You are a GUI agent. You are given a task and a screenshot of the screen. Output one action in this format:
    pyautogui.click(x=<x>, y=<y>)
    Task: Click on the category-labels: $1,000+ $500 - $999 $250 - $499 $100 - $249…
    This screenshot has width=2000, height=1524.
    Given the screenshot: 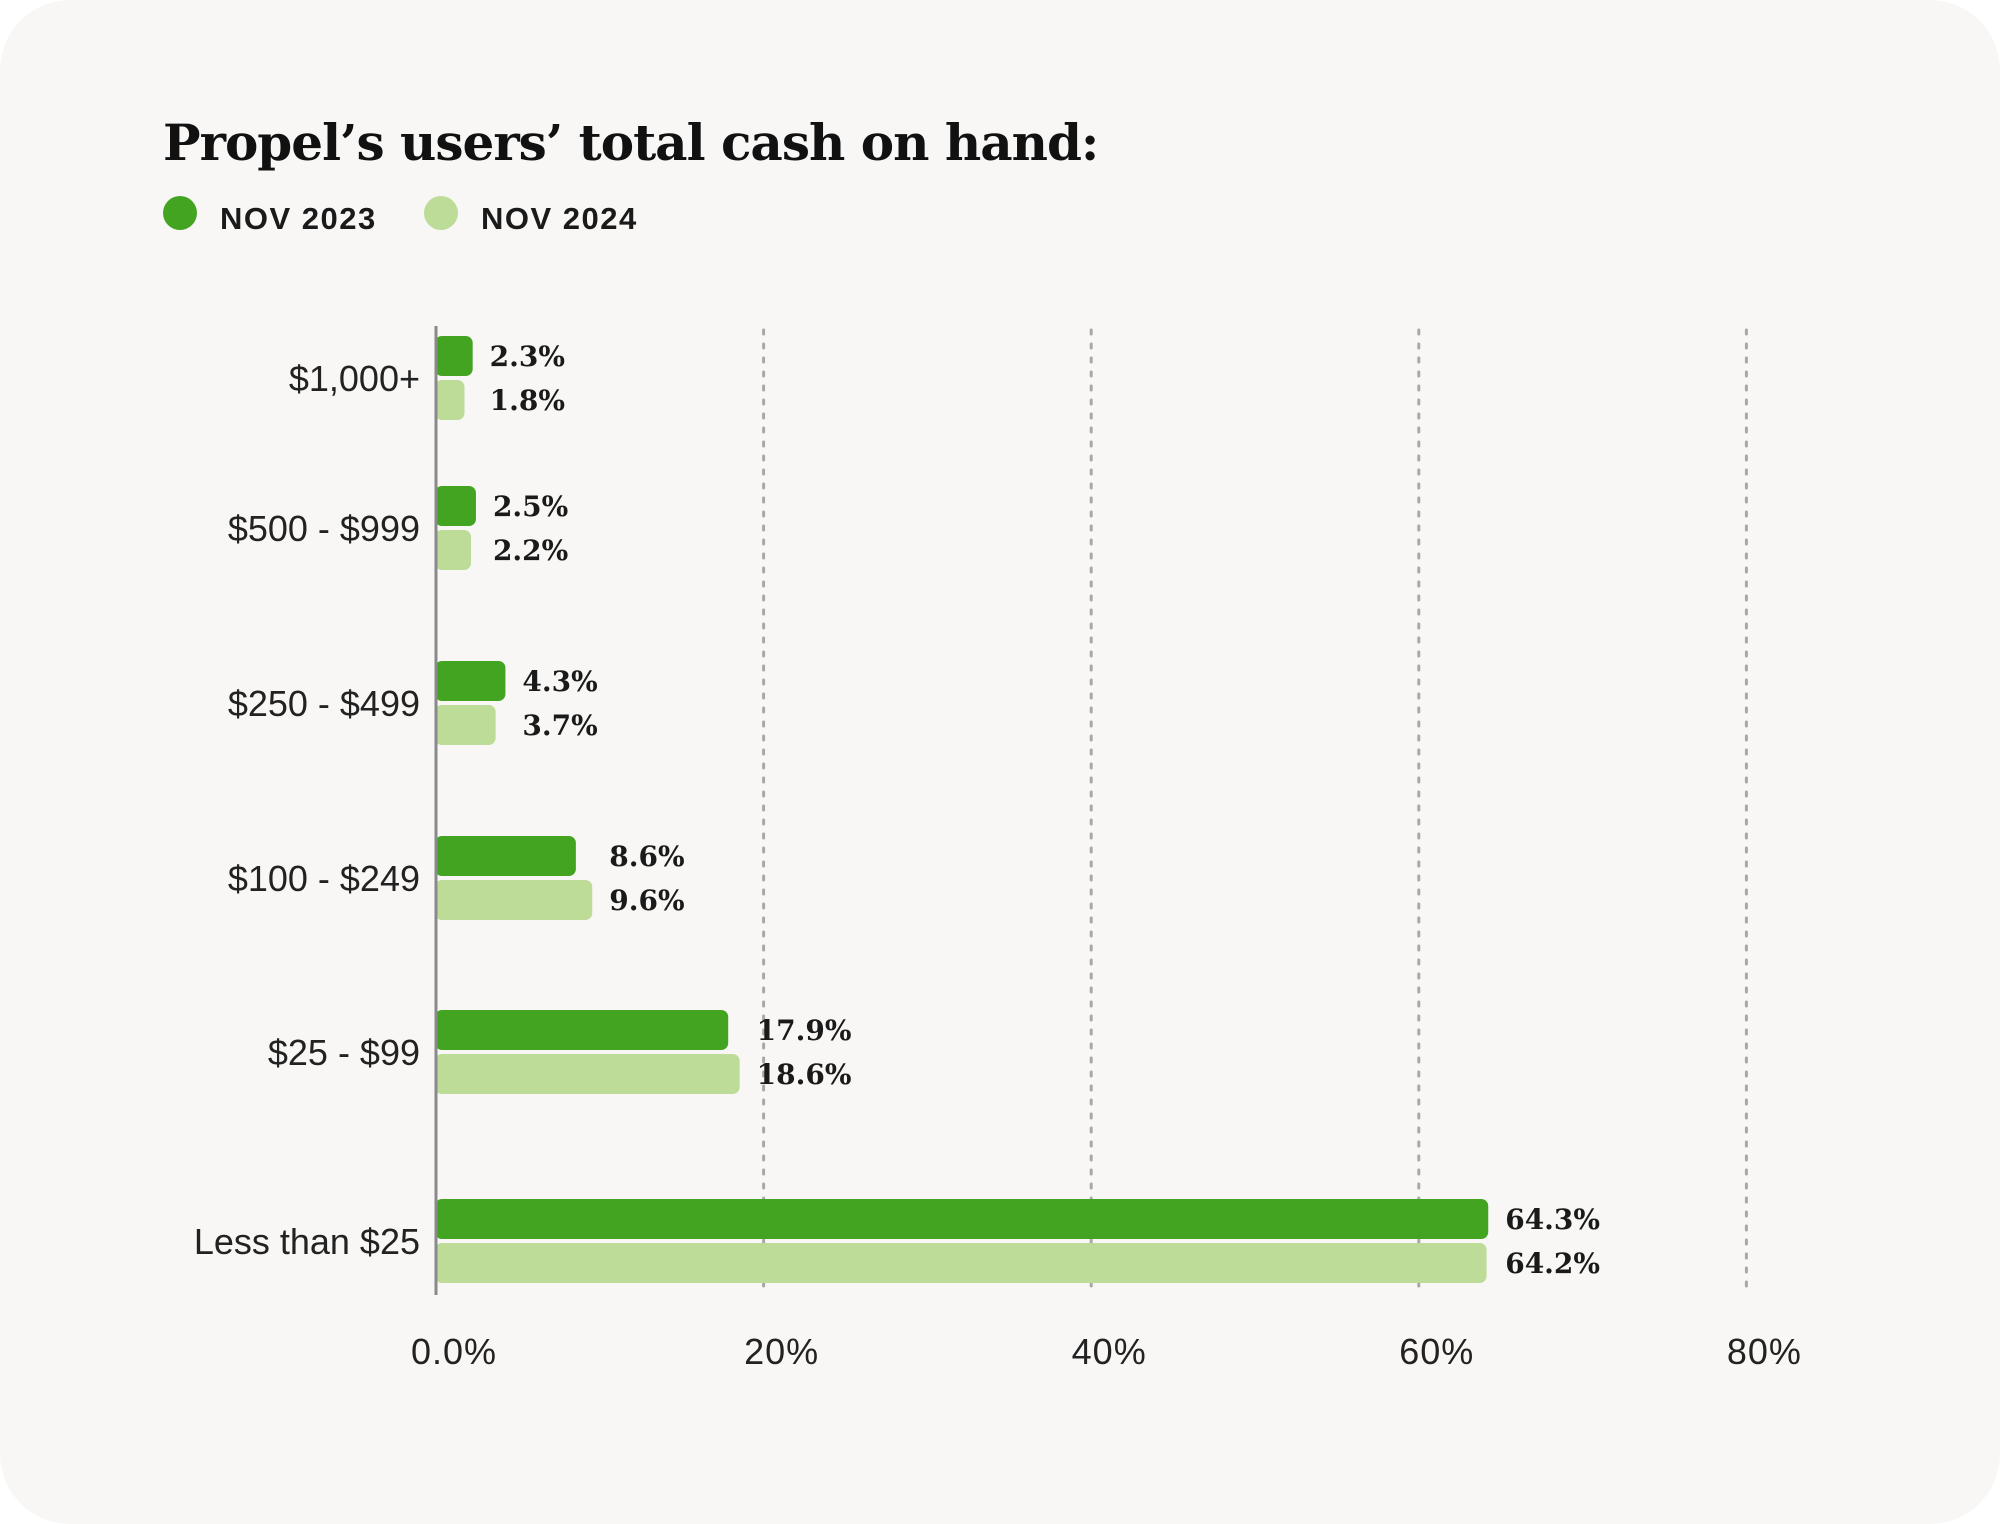 What is the action you would take?
    pyautogui.click(x=307, y=810)
    